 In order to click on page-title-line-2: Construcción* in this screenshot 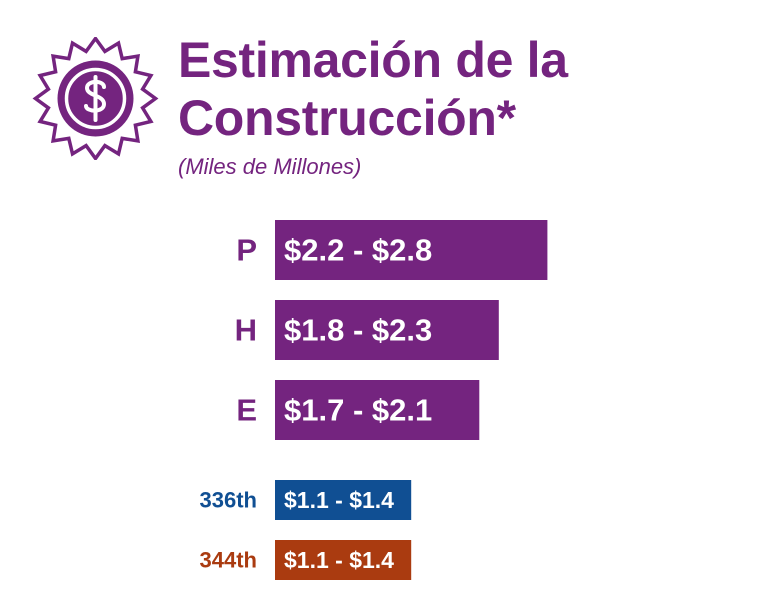, I will do `click(347, 118)`.